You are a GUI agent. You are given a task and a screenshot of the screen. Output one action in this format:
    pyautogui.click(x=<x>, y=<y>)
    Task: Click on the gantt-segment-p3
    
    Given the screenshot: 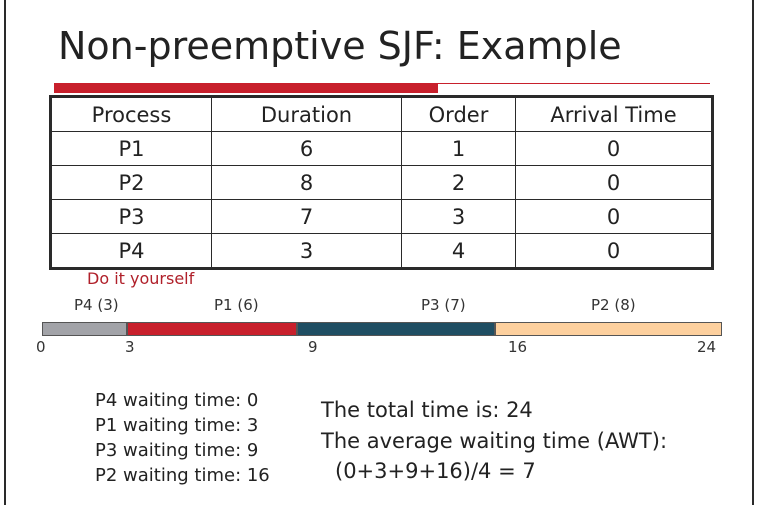 What is the action you would take?
    pyautogui.click(x=396, y=329)
    